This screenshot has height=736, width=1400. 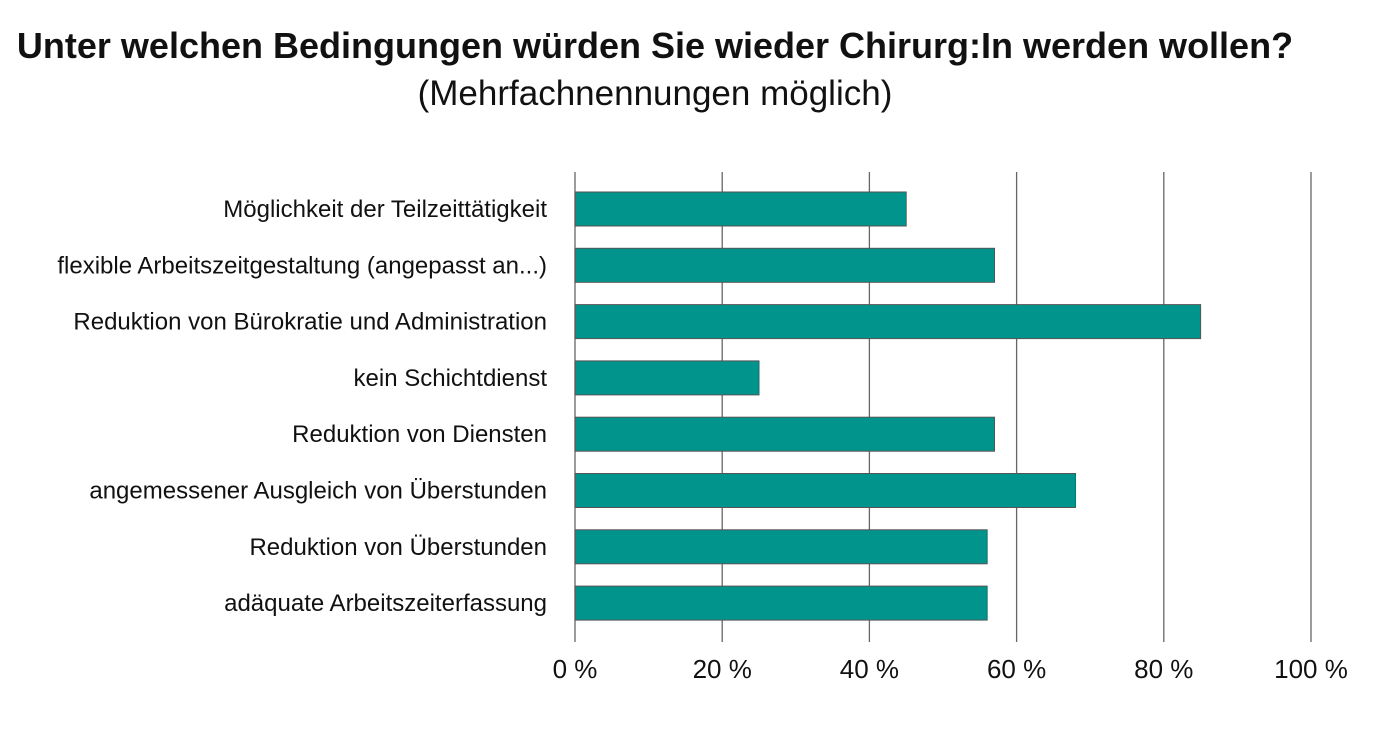 I want to click on x-tick-label: 60 %, so click(x=1016, y=669).